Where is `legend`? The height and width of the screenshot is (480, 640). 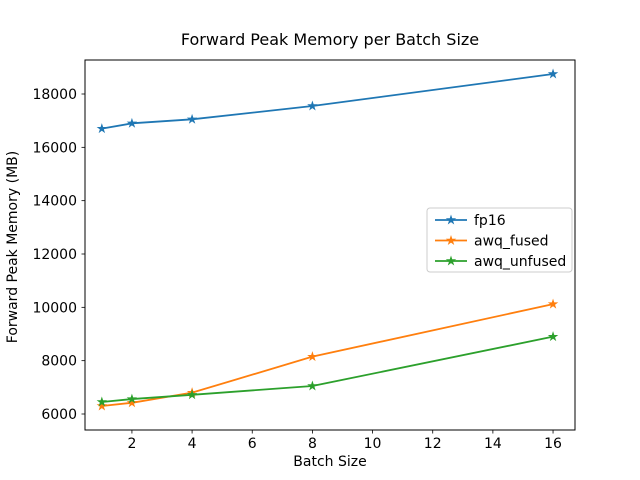
legend is located at coordinates (499, 240).